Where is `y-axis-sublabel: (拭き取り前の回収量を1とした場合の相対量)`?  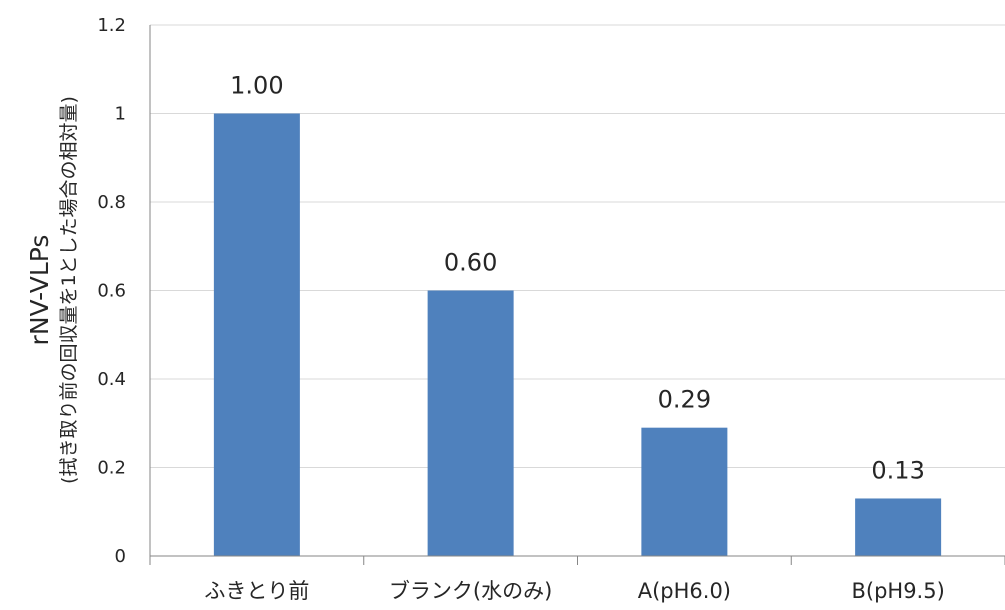
y-axis-sublabel: (拭き取り前の回収量を1とした場合の相対量) is located at coordinates (69, 290).